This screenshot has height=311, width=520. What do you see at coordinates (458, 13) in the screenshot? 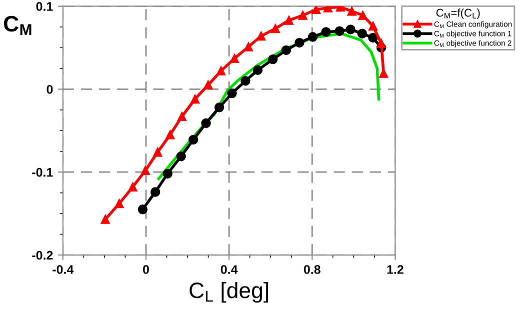
I see `legend-title: C$_{M}$=f(C$_{L}$)` at bounding box center [458, 13].